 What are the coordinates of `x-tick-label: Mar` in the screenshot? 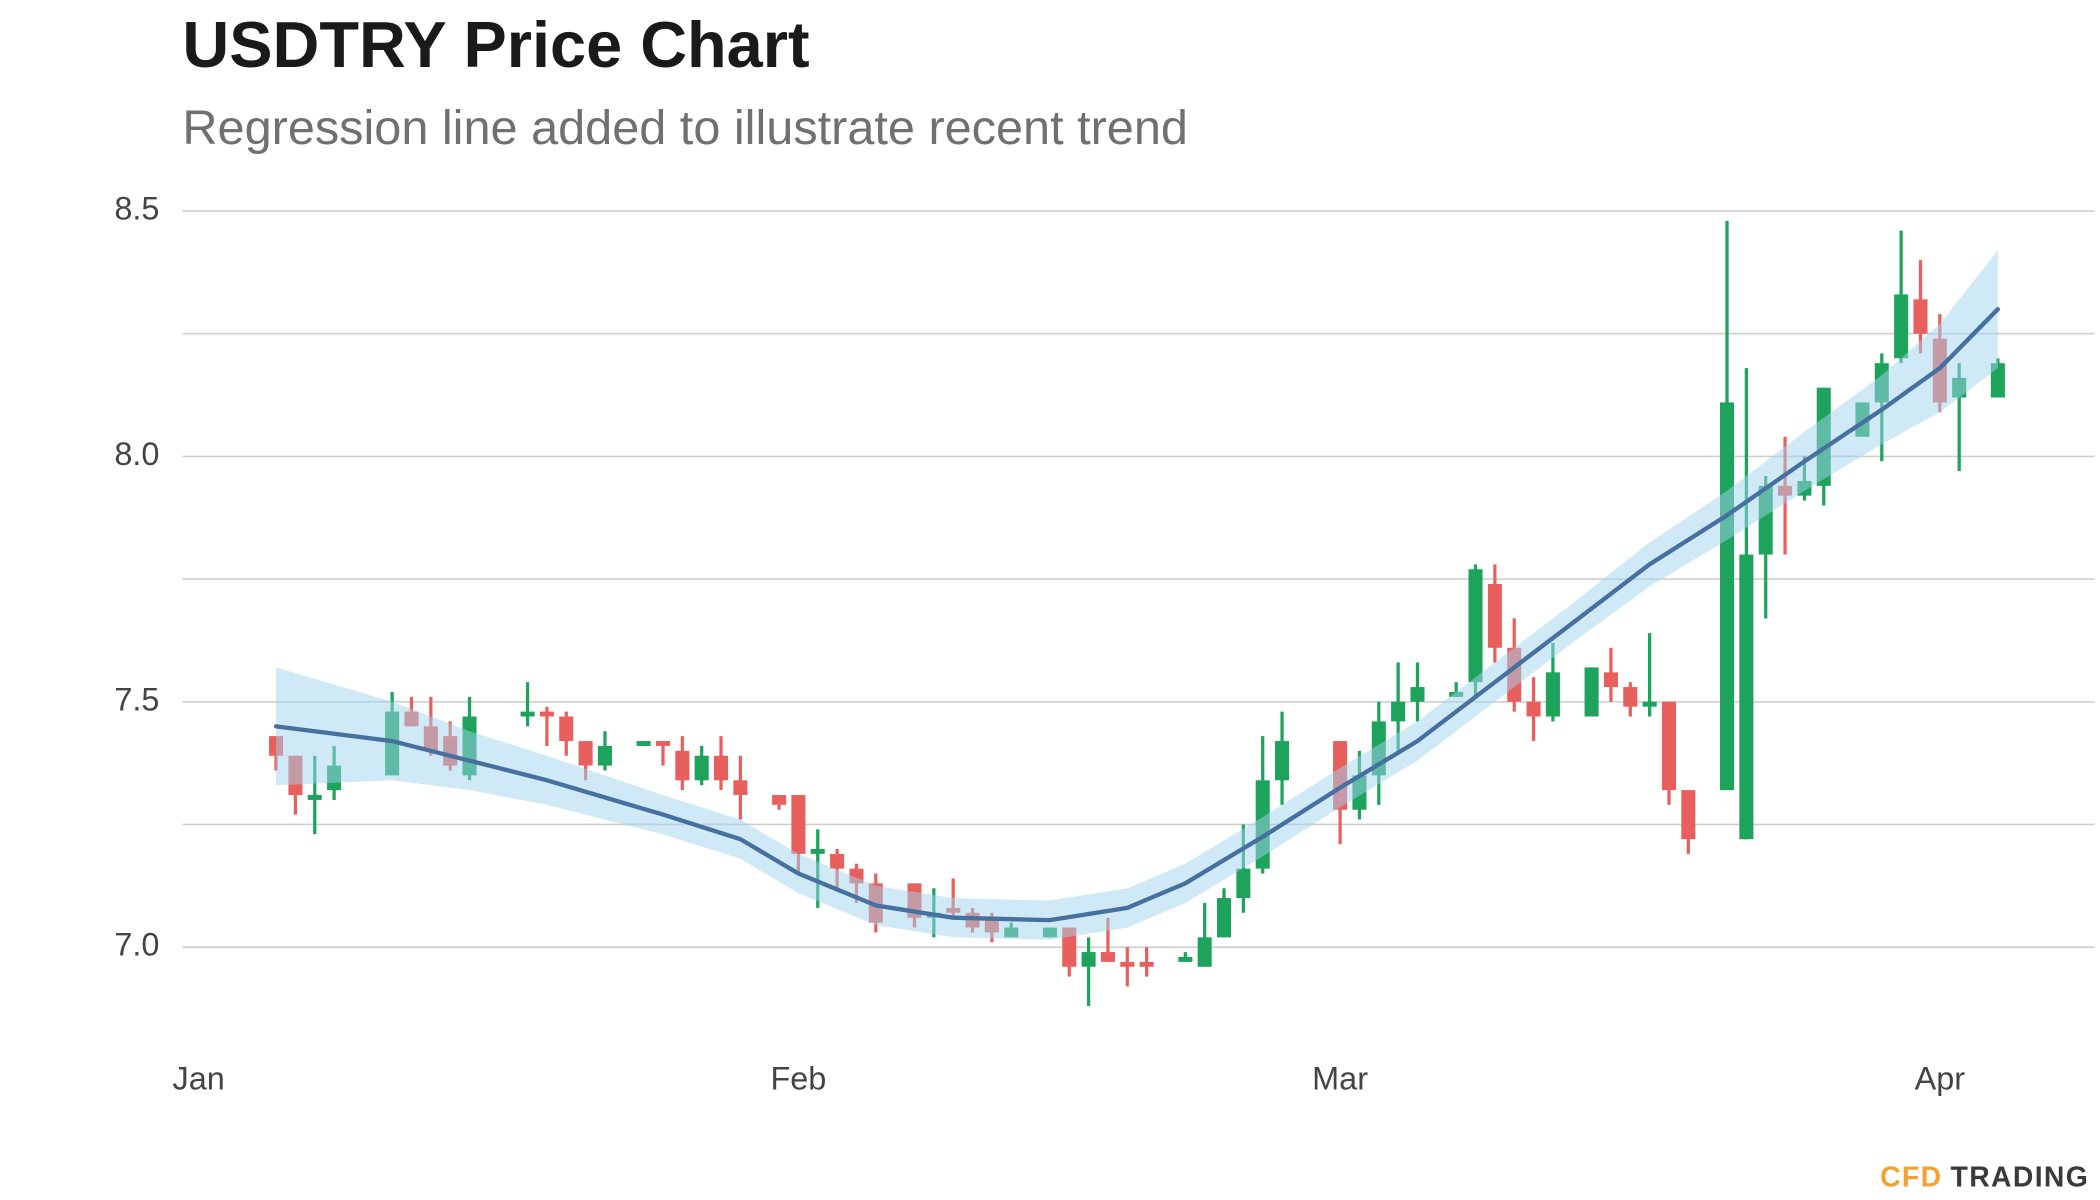 It's located at (1340, 1079).